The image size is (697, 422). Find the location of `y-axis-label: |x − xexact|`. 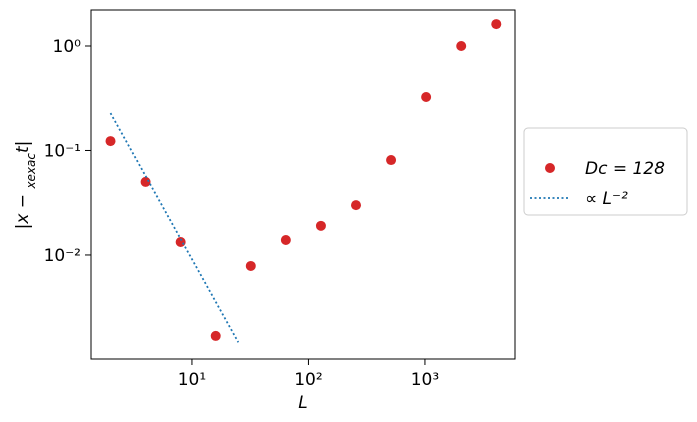

y-axis-label: |x − xexact| is located at coordinates (25, 185).